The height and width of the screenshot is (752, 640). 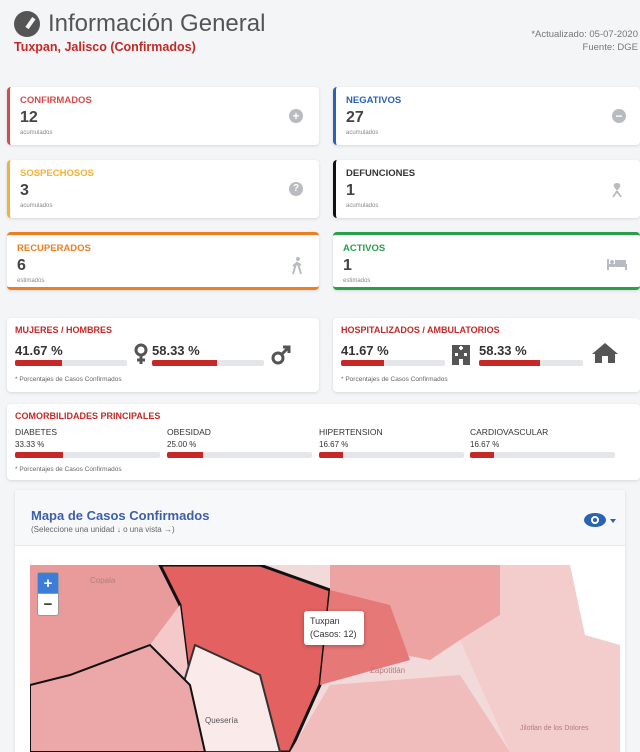 I want to click on comorbidity-name: CARDIOVASCULAR, so click(x=509, y=432).